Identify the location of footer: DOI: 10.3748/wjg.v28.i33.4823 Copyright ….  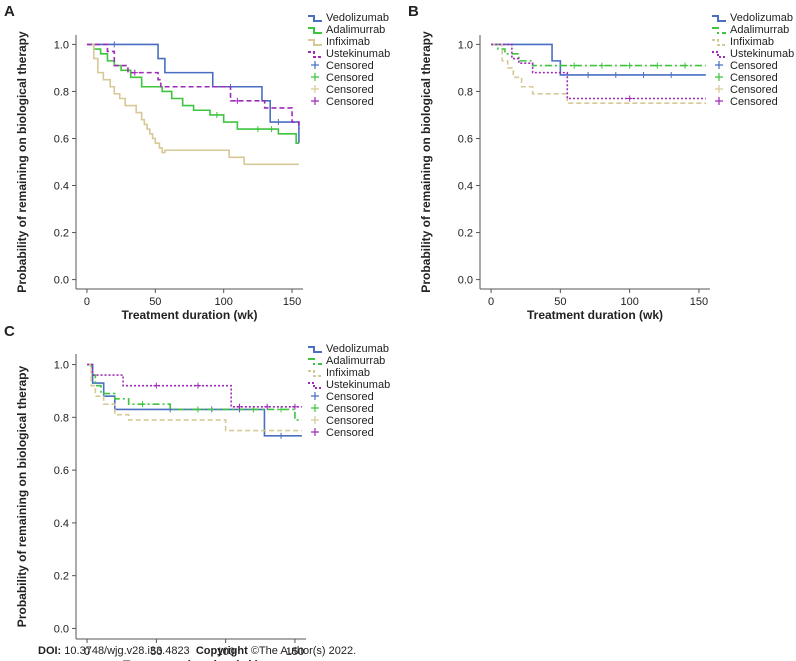
(197, 651).